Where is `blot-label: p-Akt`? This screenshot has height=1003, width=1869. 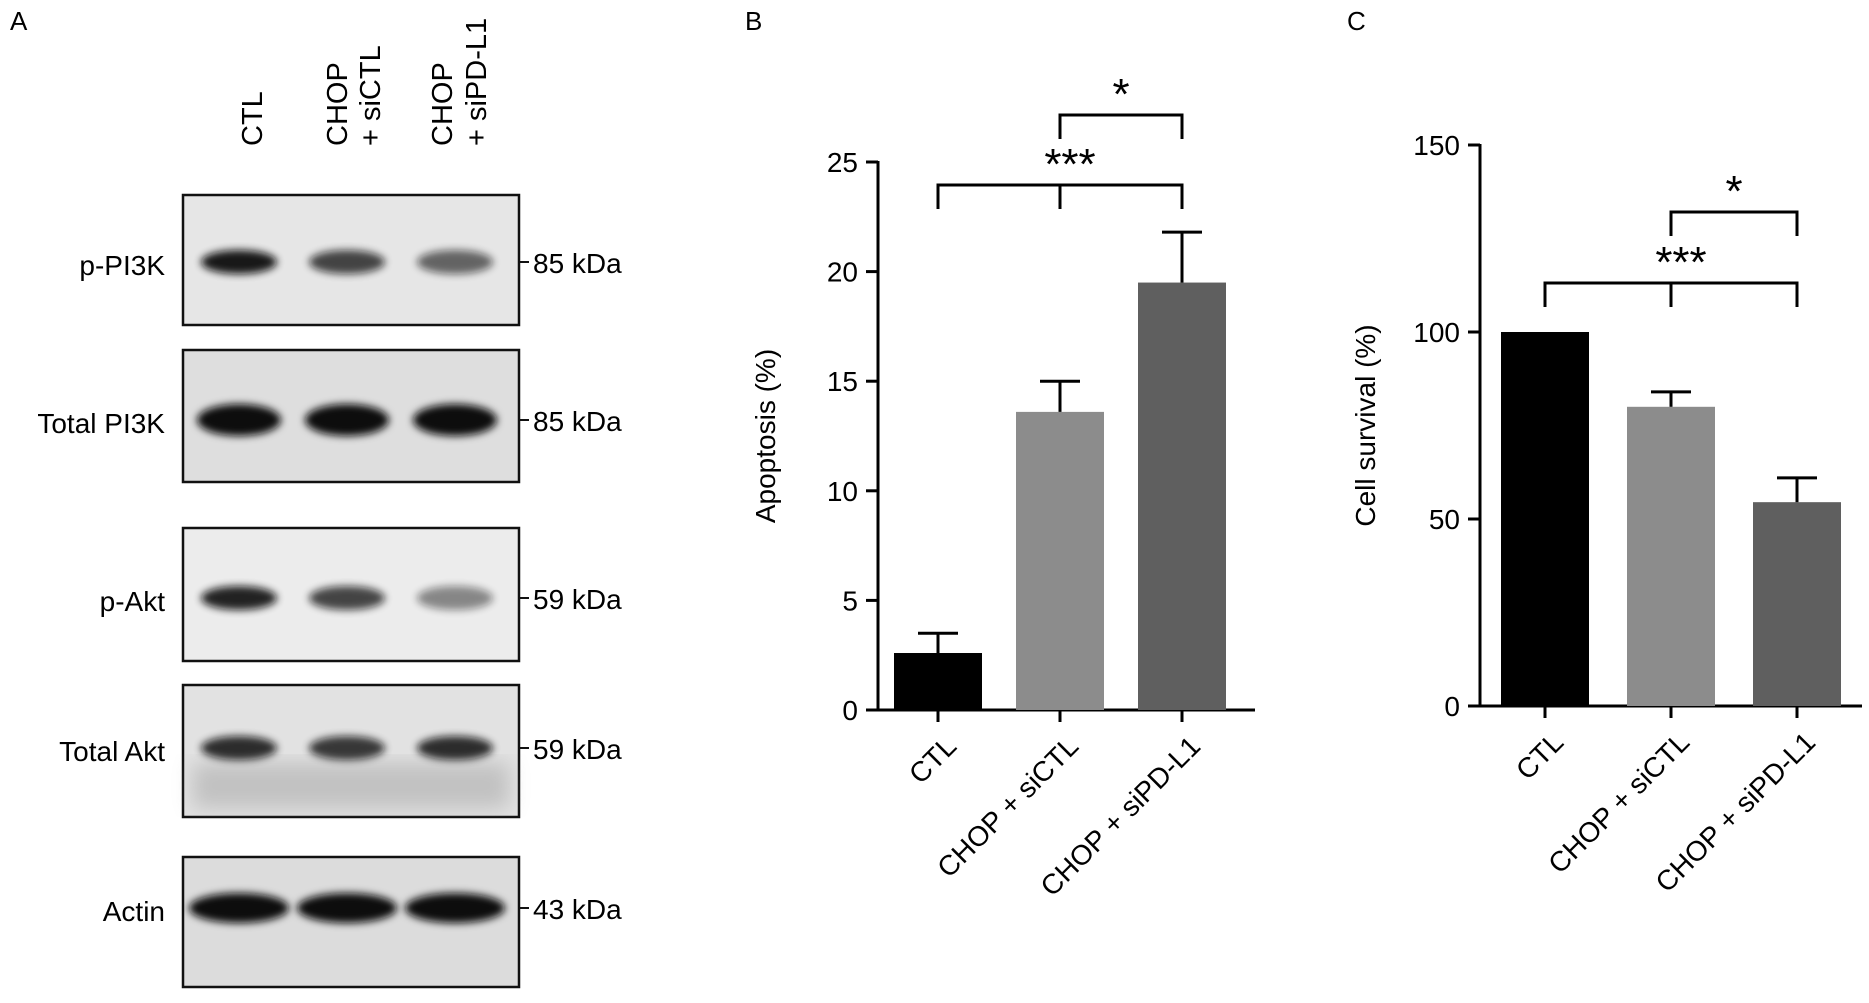
blot-label: p-Akt is located at coordinates (133, 601).